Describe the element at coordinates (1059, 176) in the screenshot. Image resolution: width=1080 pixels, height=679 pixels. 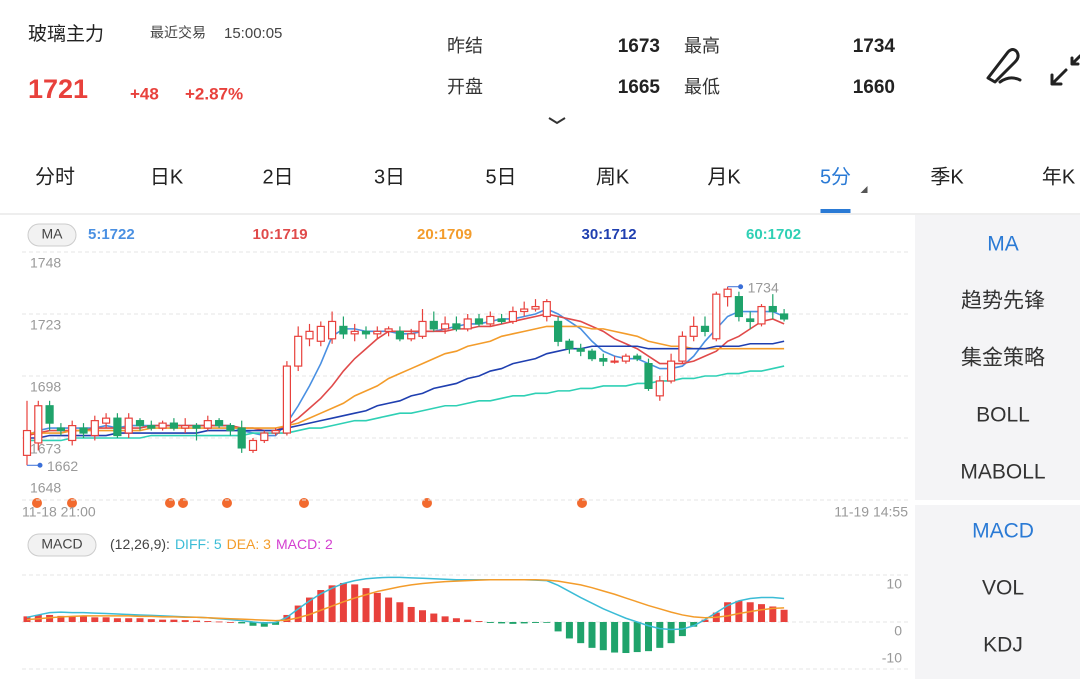
I see `period-tab: 年K` at that location.